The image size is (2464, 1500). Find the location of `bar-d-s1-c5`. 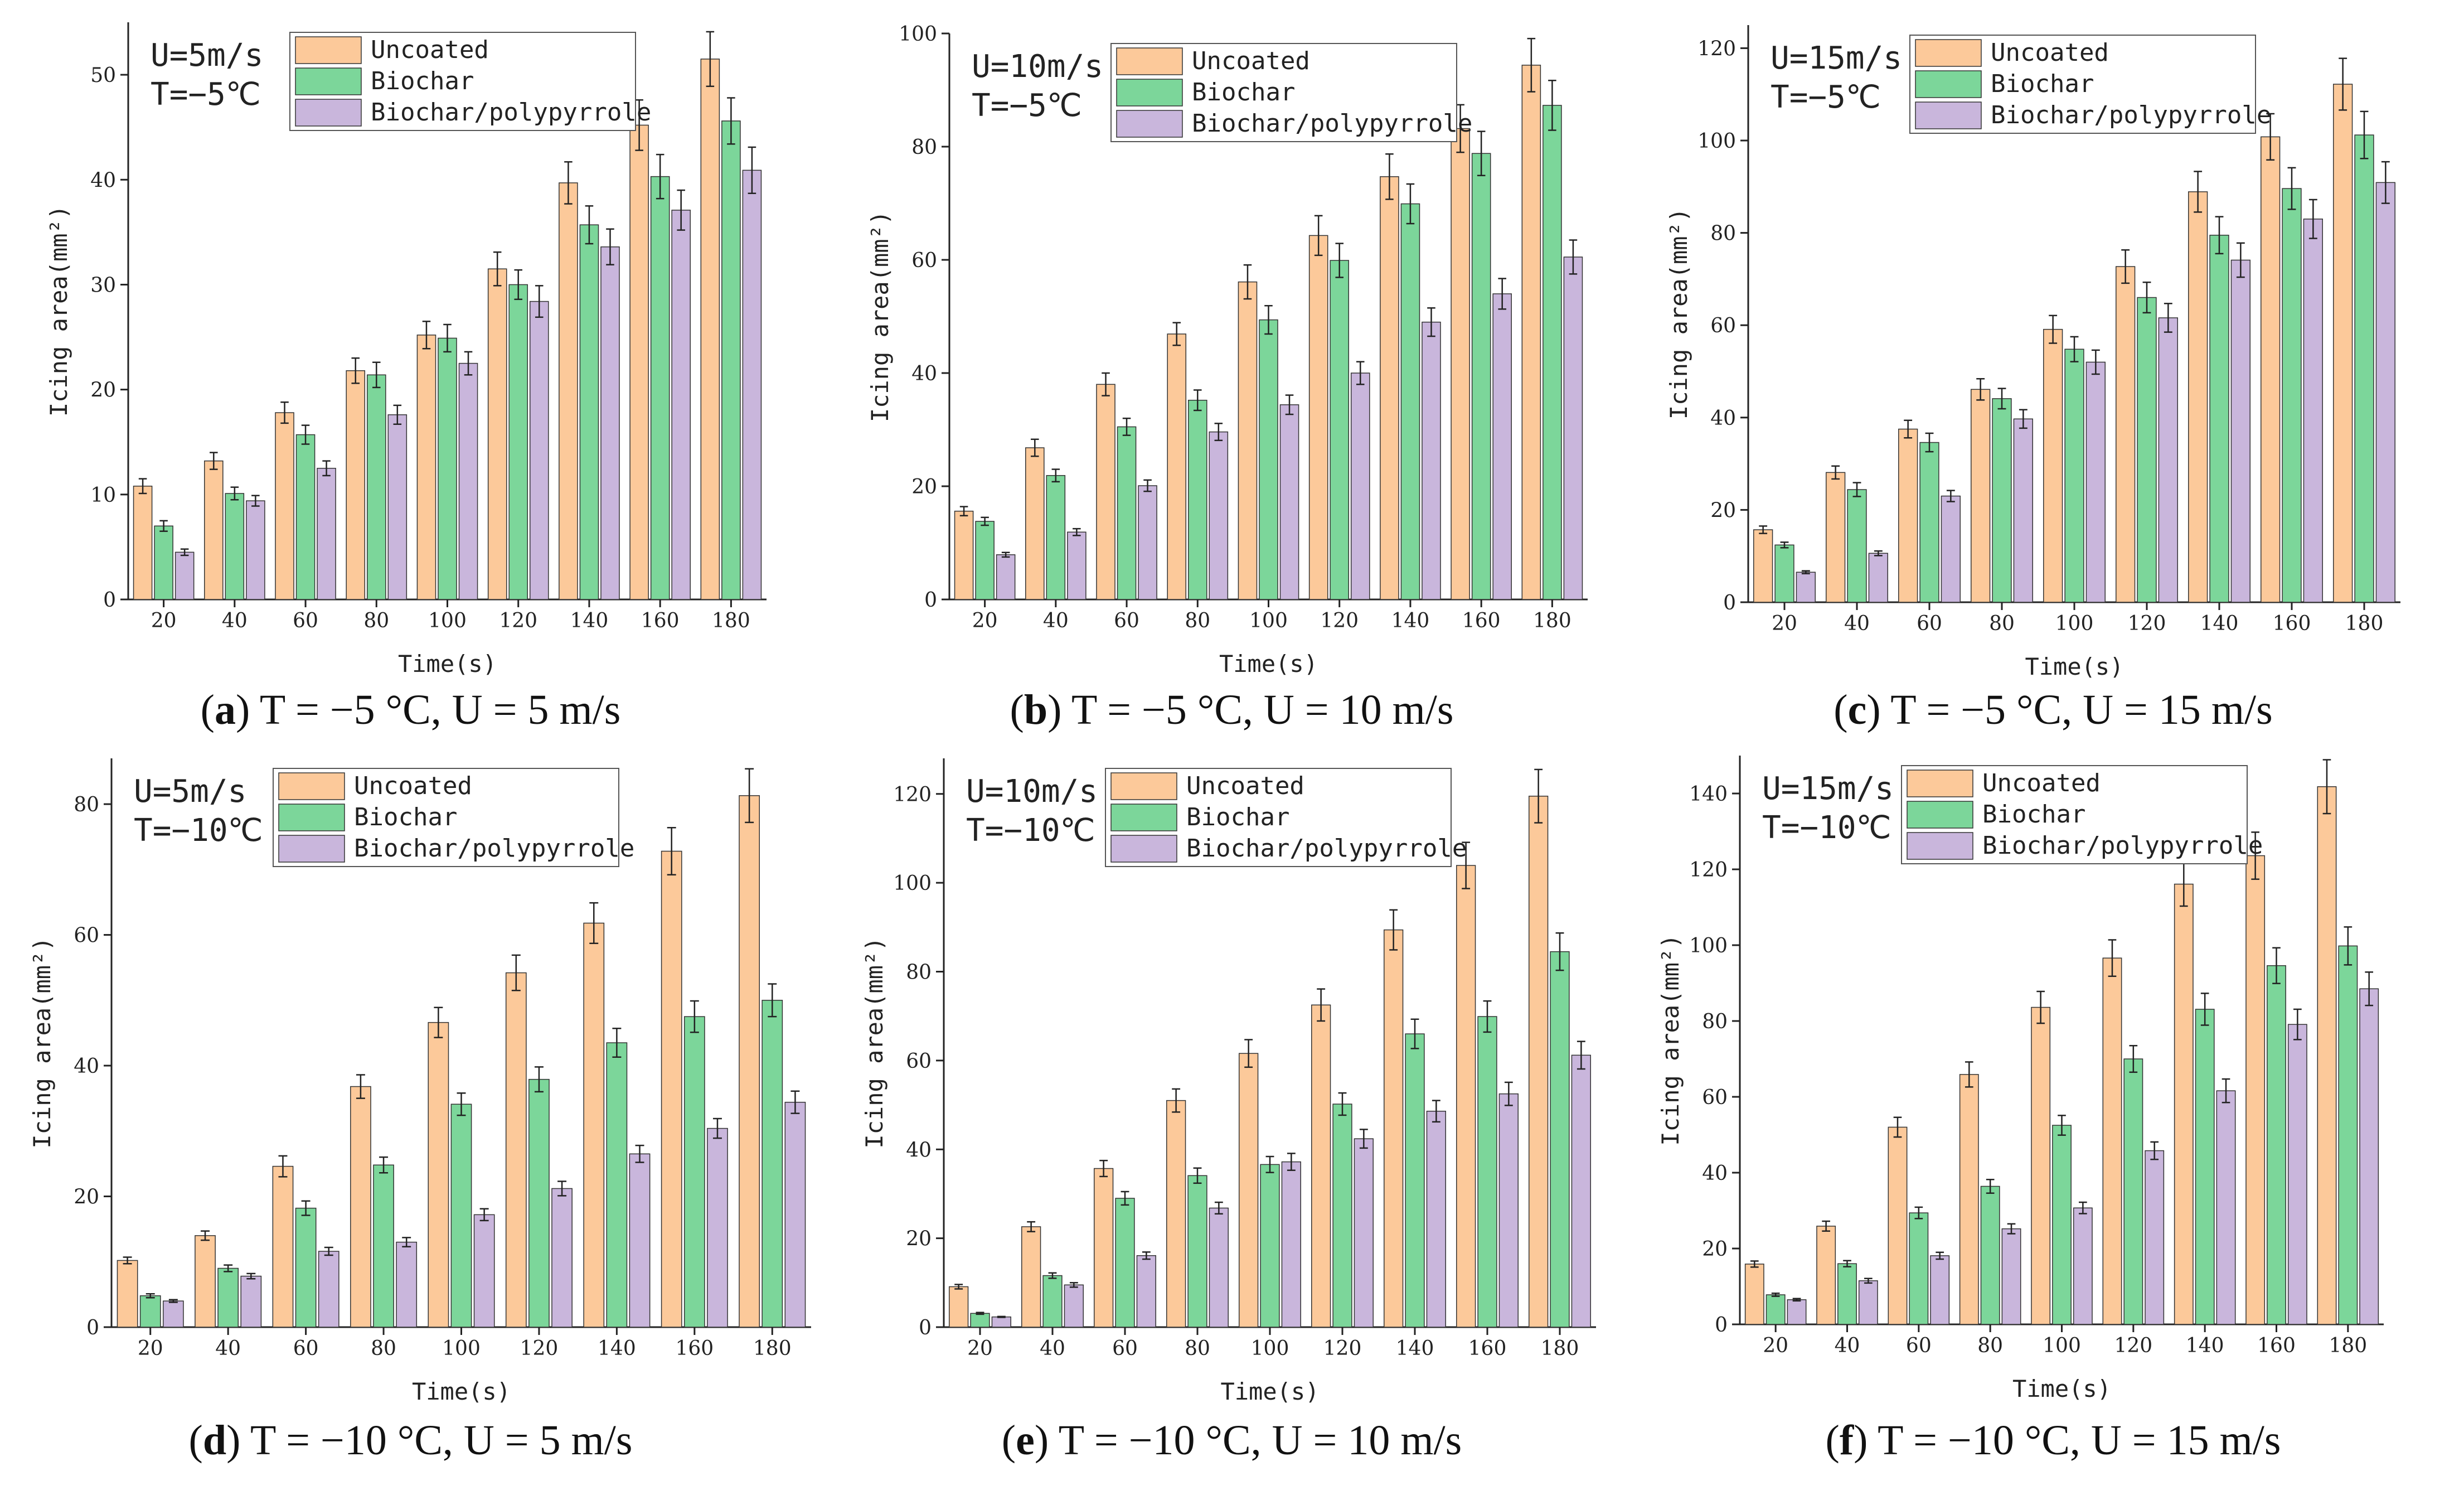

bar-d-s1-c5 is located at coordinates (539, 1203).